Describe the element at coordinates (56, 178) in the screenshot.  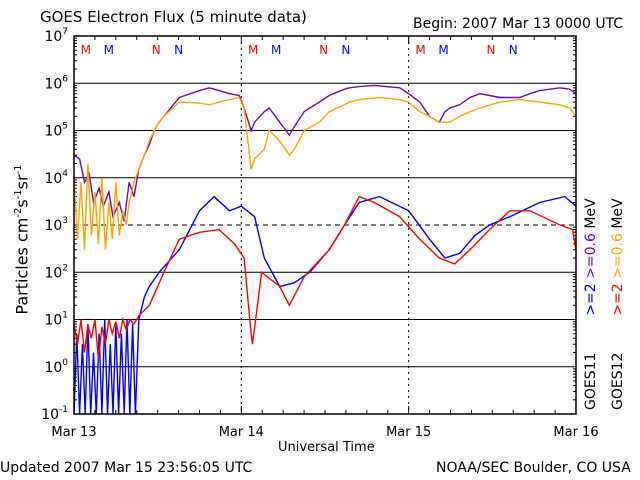
I see `y-tick-label: 10⁴` at that location.